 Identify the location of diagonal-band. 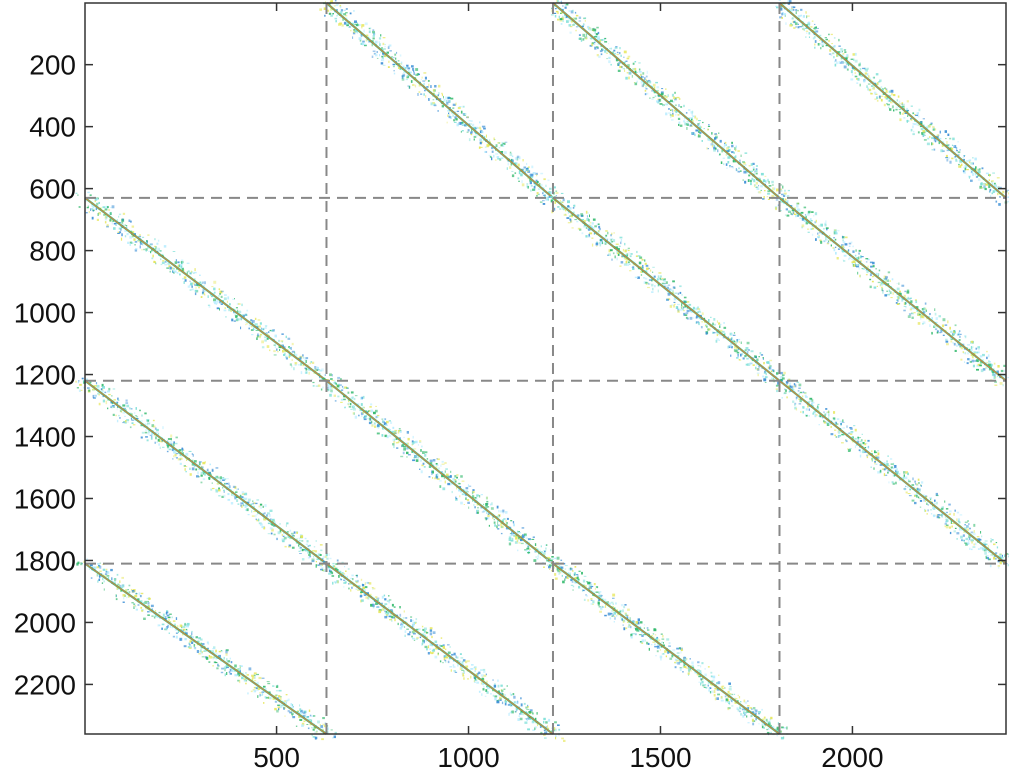
(890, 472).